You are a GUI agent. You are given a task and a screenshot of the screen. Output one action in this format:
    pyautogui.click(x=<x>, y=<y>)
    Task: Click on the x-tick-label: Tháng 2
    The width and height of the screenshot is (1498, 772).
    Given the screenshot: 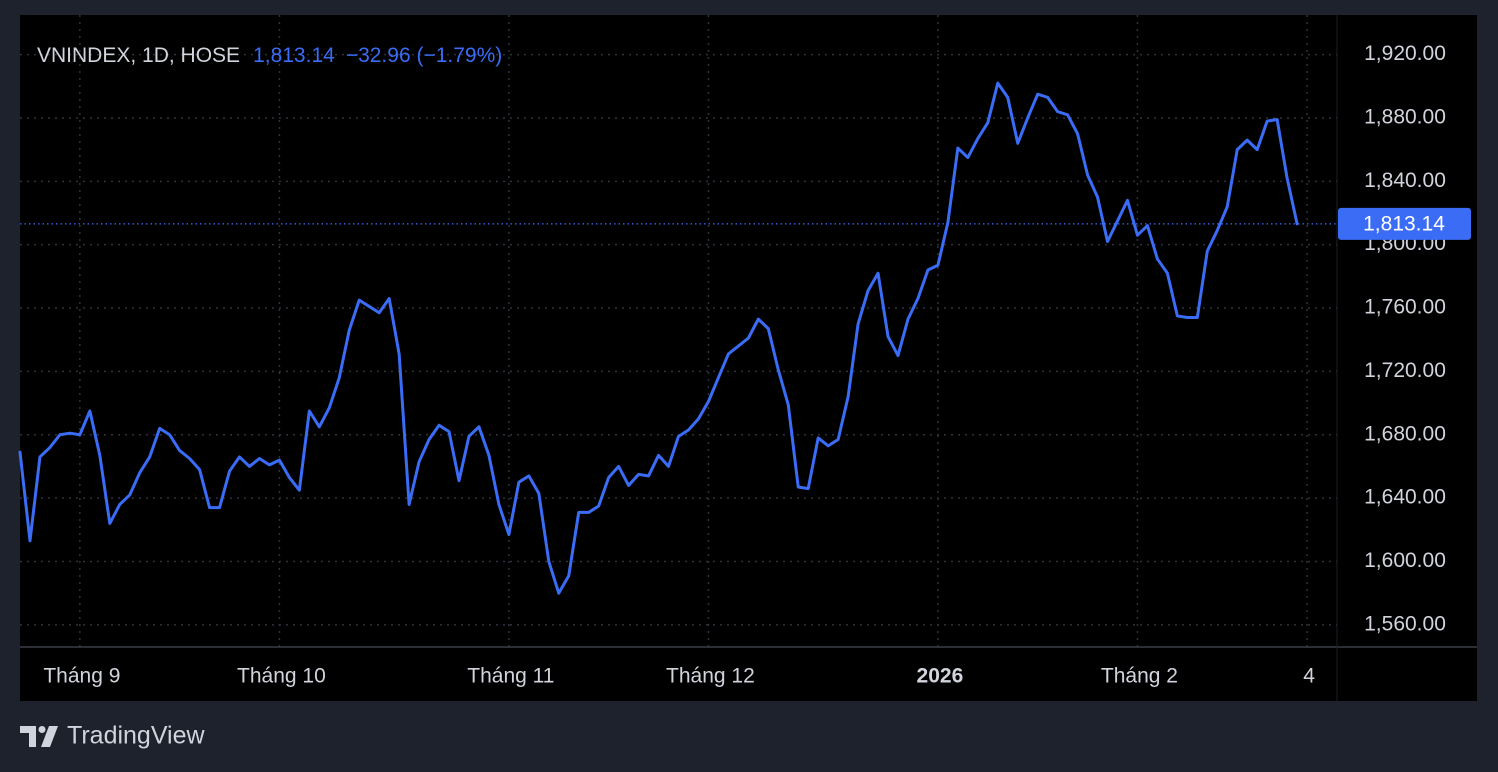 What is the action you would take?
    pyautogui.click(x=1139, y=676)
    